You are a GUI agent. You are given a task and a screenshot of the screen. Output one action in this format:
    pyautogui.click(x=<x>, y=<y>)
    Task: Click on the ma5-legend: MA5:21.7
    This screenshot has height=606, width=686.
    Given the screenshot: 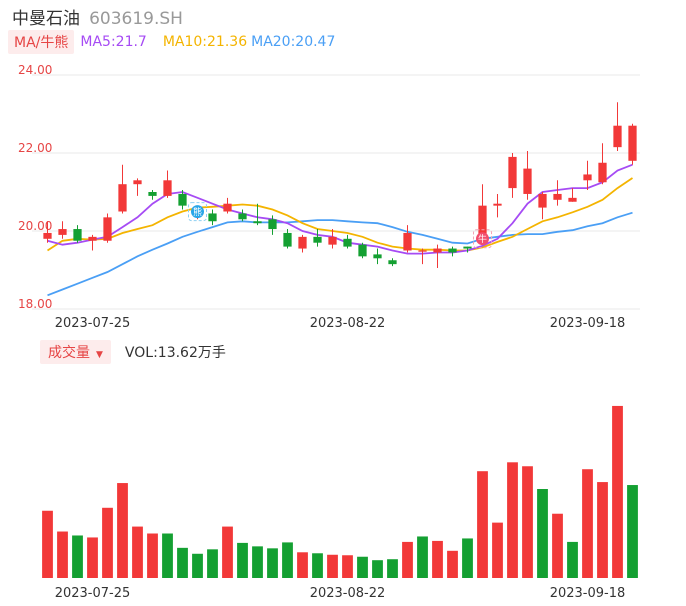 What is the action you would take?
    pyautogui.click(x=113, y=42)
    